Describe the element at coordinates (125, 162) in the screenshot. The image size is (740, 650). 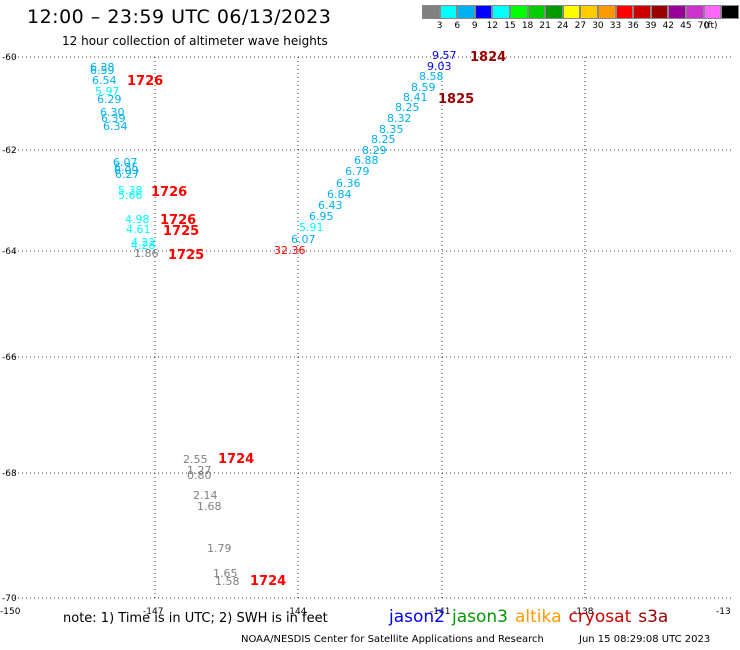
I see `wave-height-value: 6.07` at that location.